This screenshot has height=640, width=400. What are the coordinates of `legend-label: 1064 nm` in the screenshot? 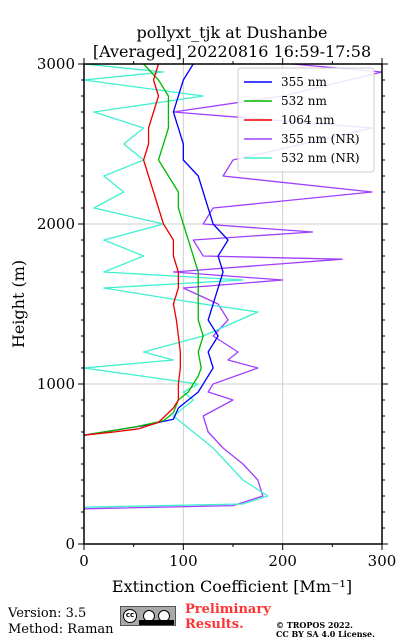 It's located at (308, 120).